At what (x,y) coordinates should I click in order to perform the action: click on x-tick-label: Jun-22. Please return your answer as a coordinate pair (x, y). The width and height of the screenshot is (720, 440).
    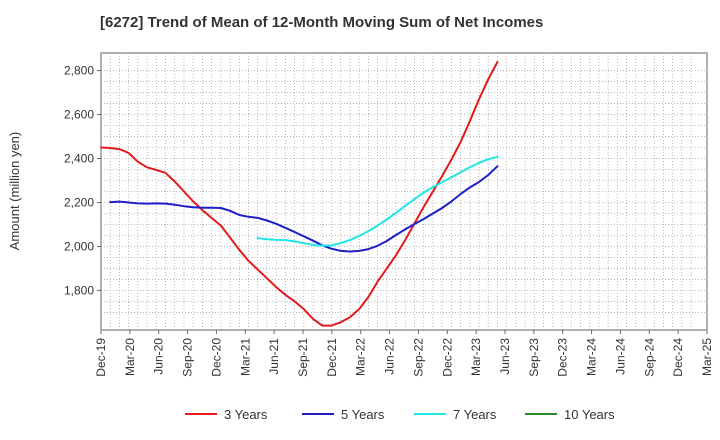
    Looking at the image, I should click on (390, 356).